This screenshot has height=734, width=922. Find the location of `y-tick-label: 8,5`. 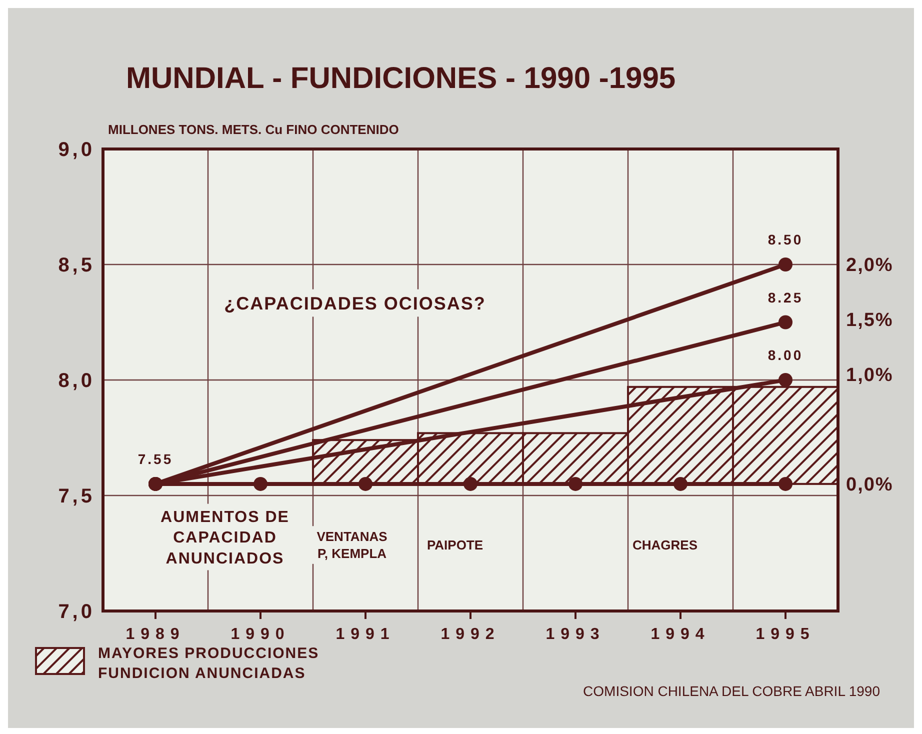

y-tick-label: 8,5 is located at coordinates (76, 265).